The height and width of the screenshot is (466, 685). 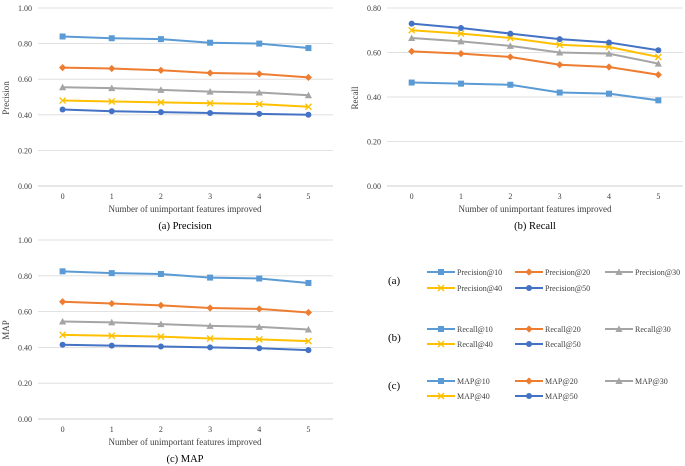 What do you see at coordinates (394, 281) in the screenshot?
I see `legend-row-label: (a)` at bounding box center [394, 281].